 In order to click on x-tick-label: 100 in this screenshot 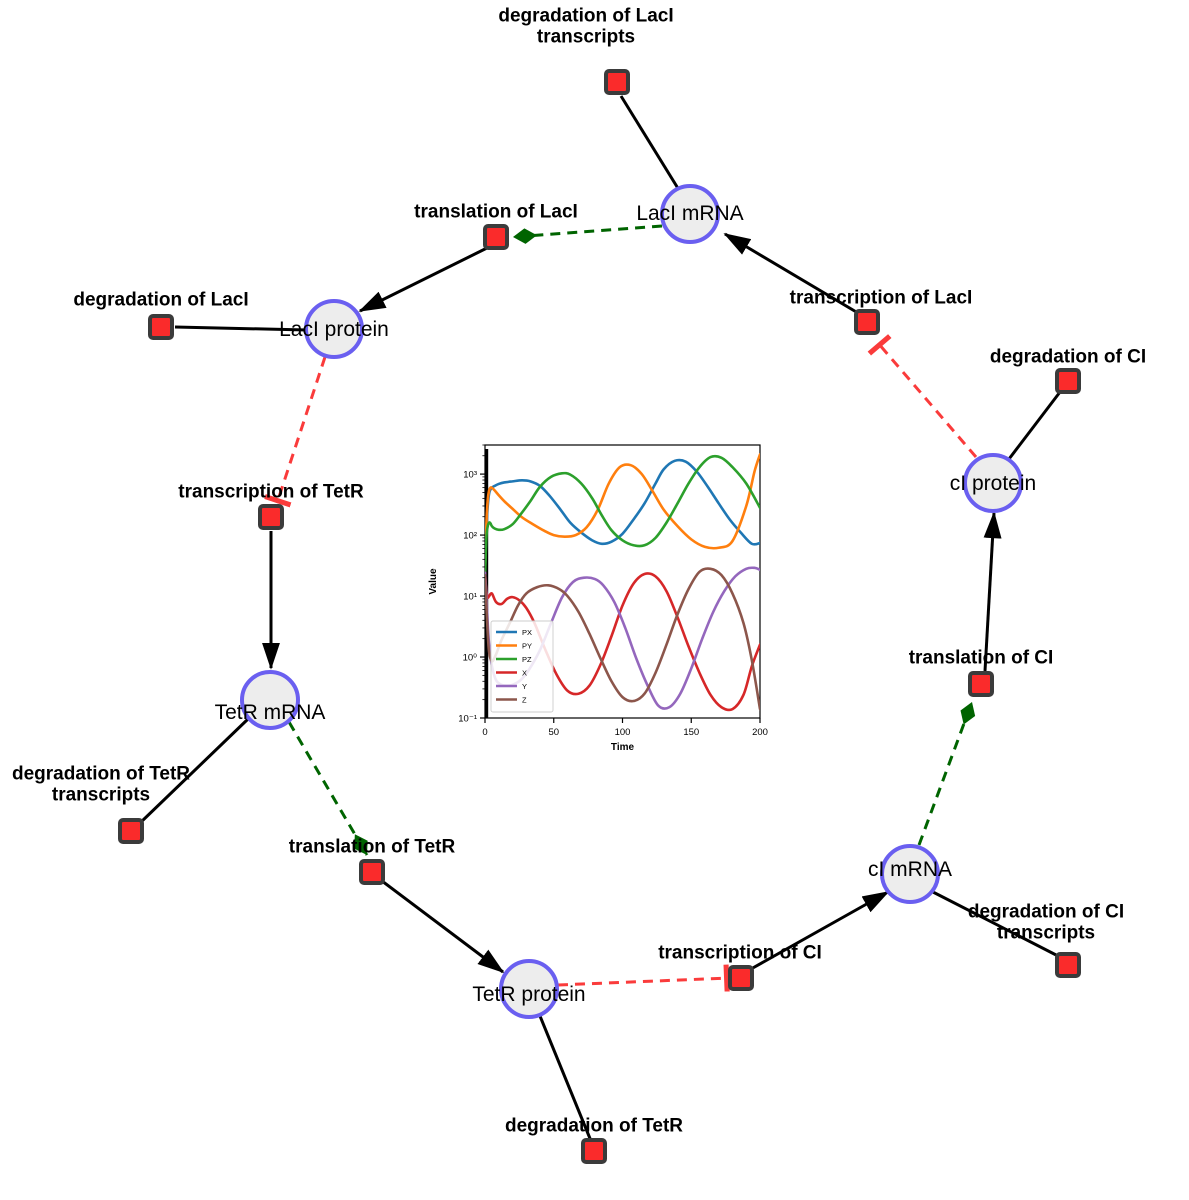, I will do `click(623, 732)`.